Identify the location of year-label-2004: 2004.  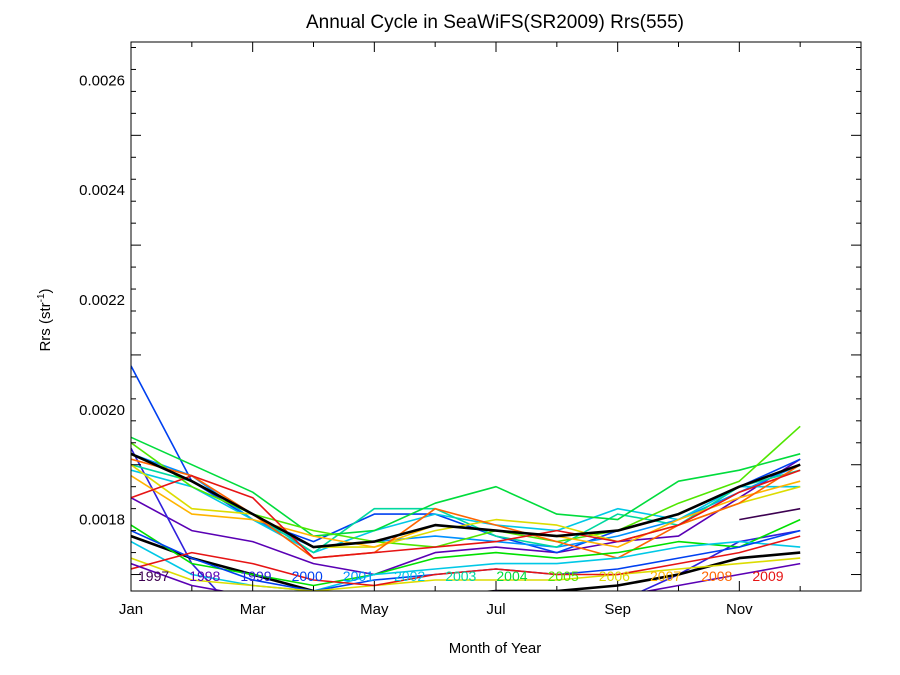
(511, 576).